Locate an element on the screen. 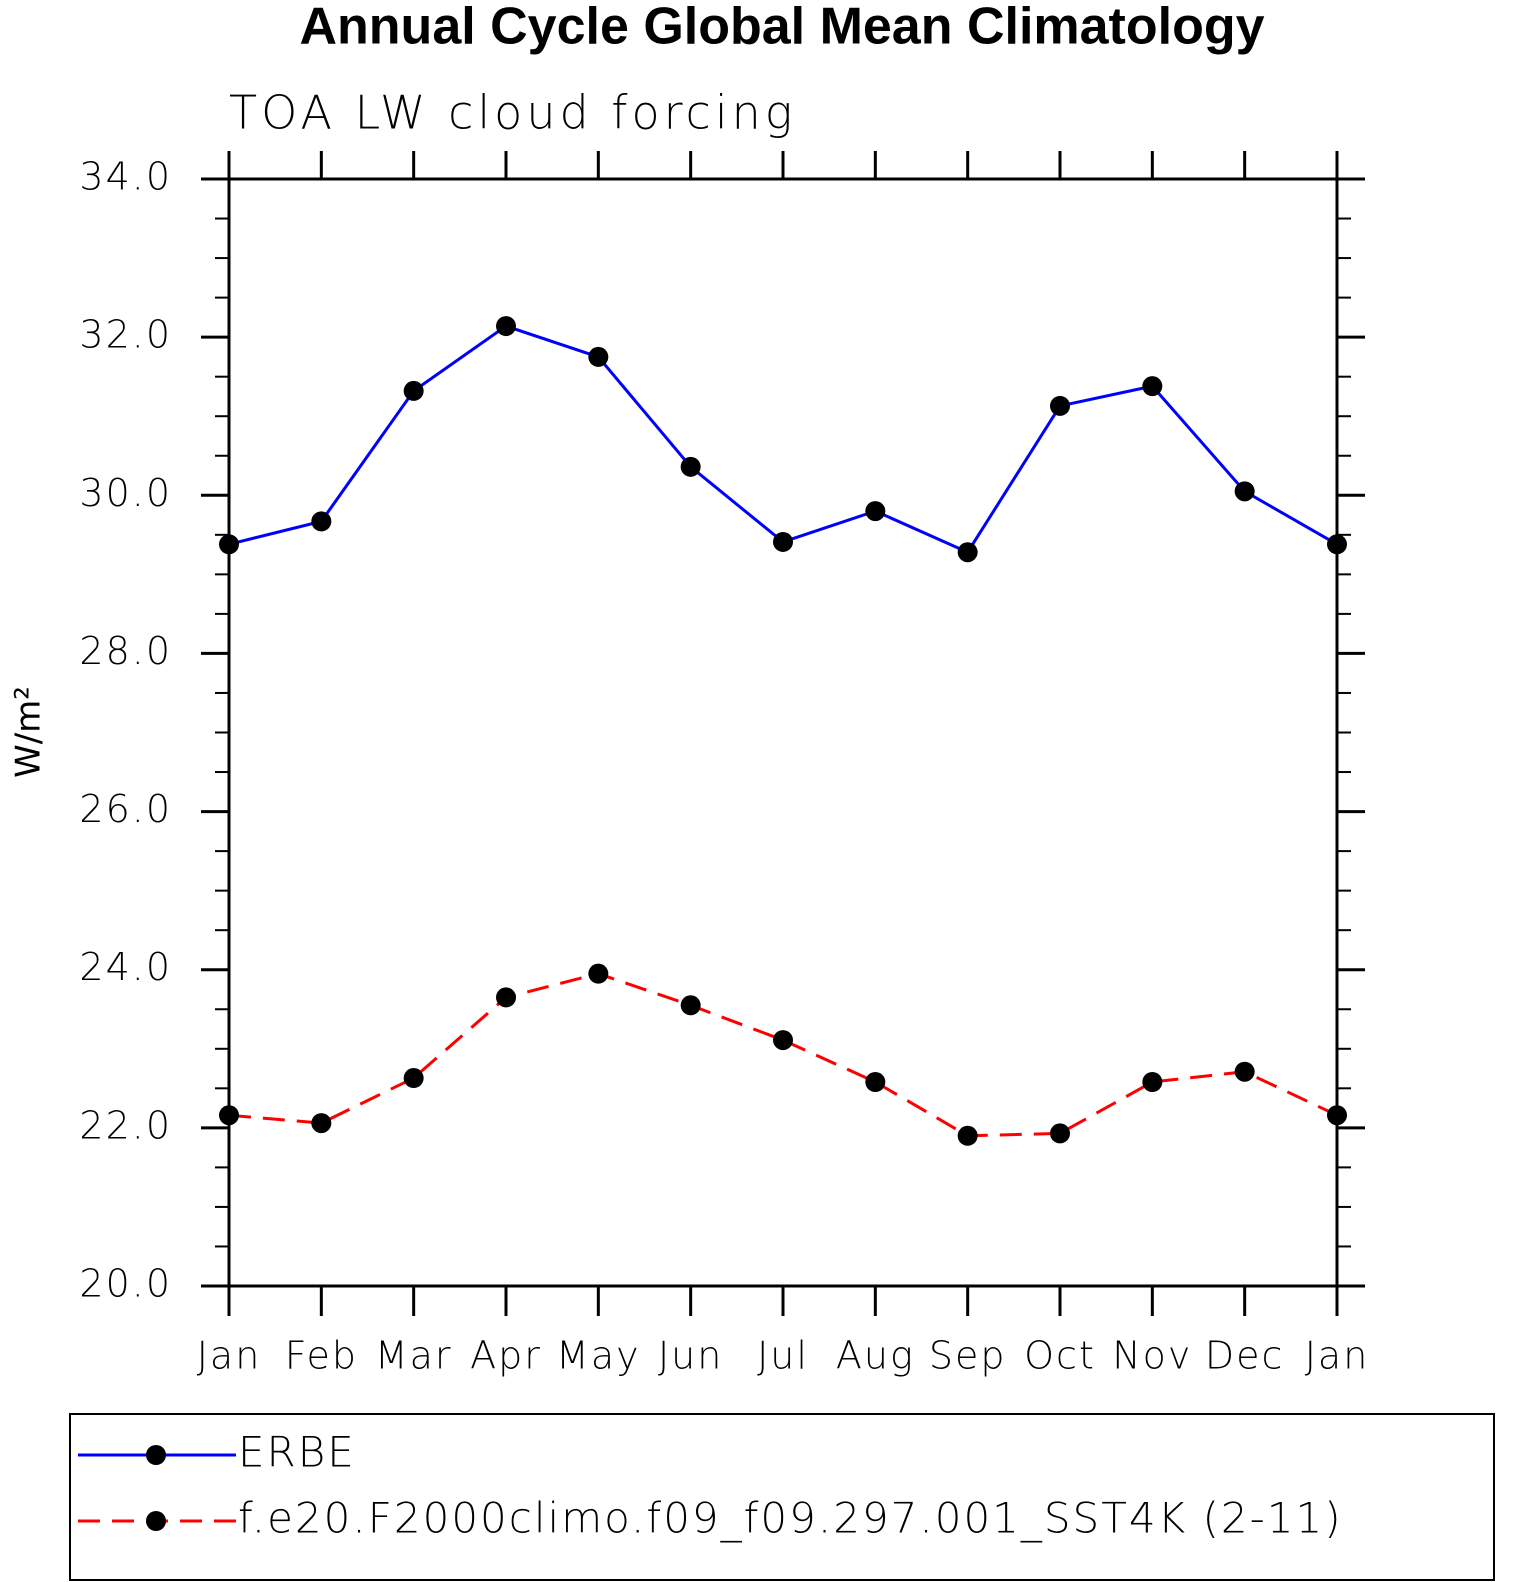 The height and width of the screenshot is (1582, 1514). y-axis-label: W/m² is located at coordinates (29, 732).